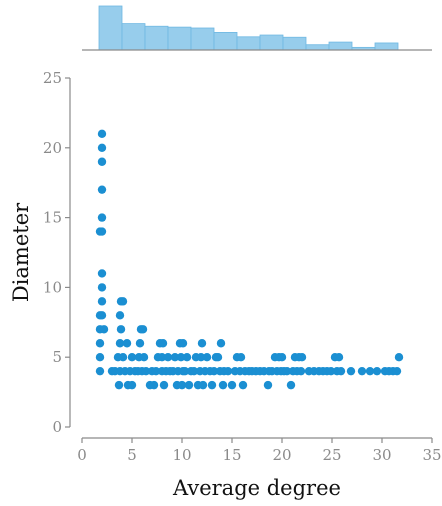 This screenshot has height=506, width=442. Describe the element at coordinates (52, 287) in the screenshot. I see `y-tick-label: 10` at that location.